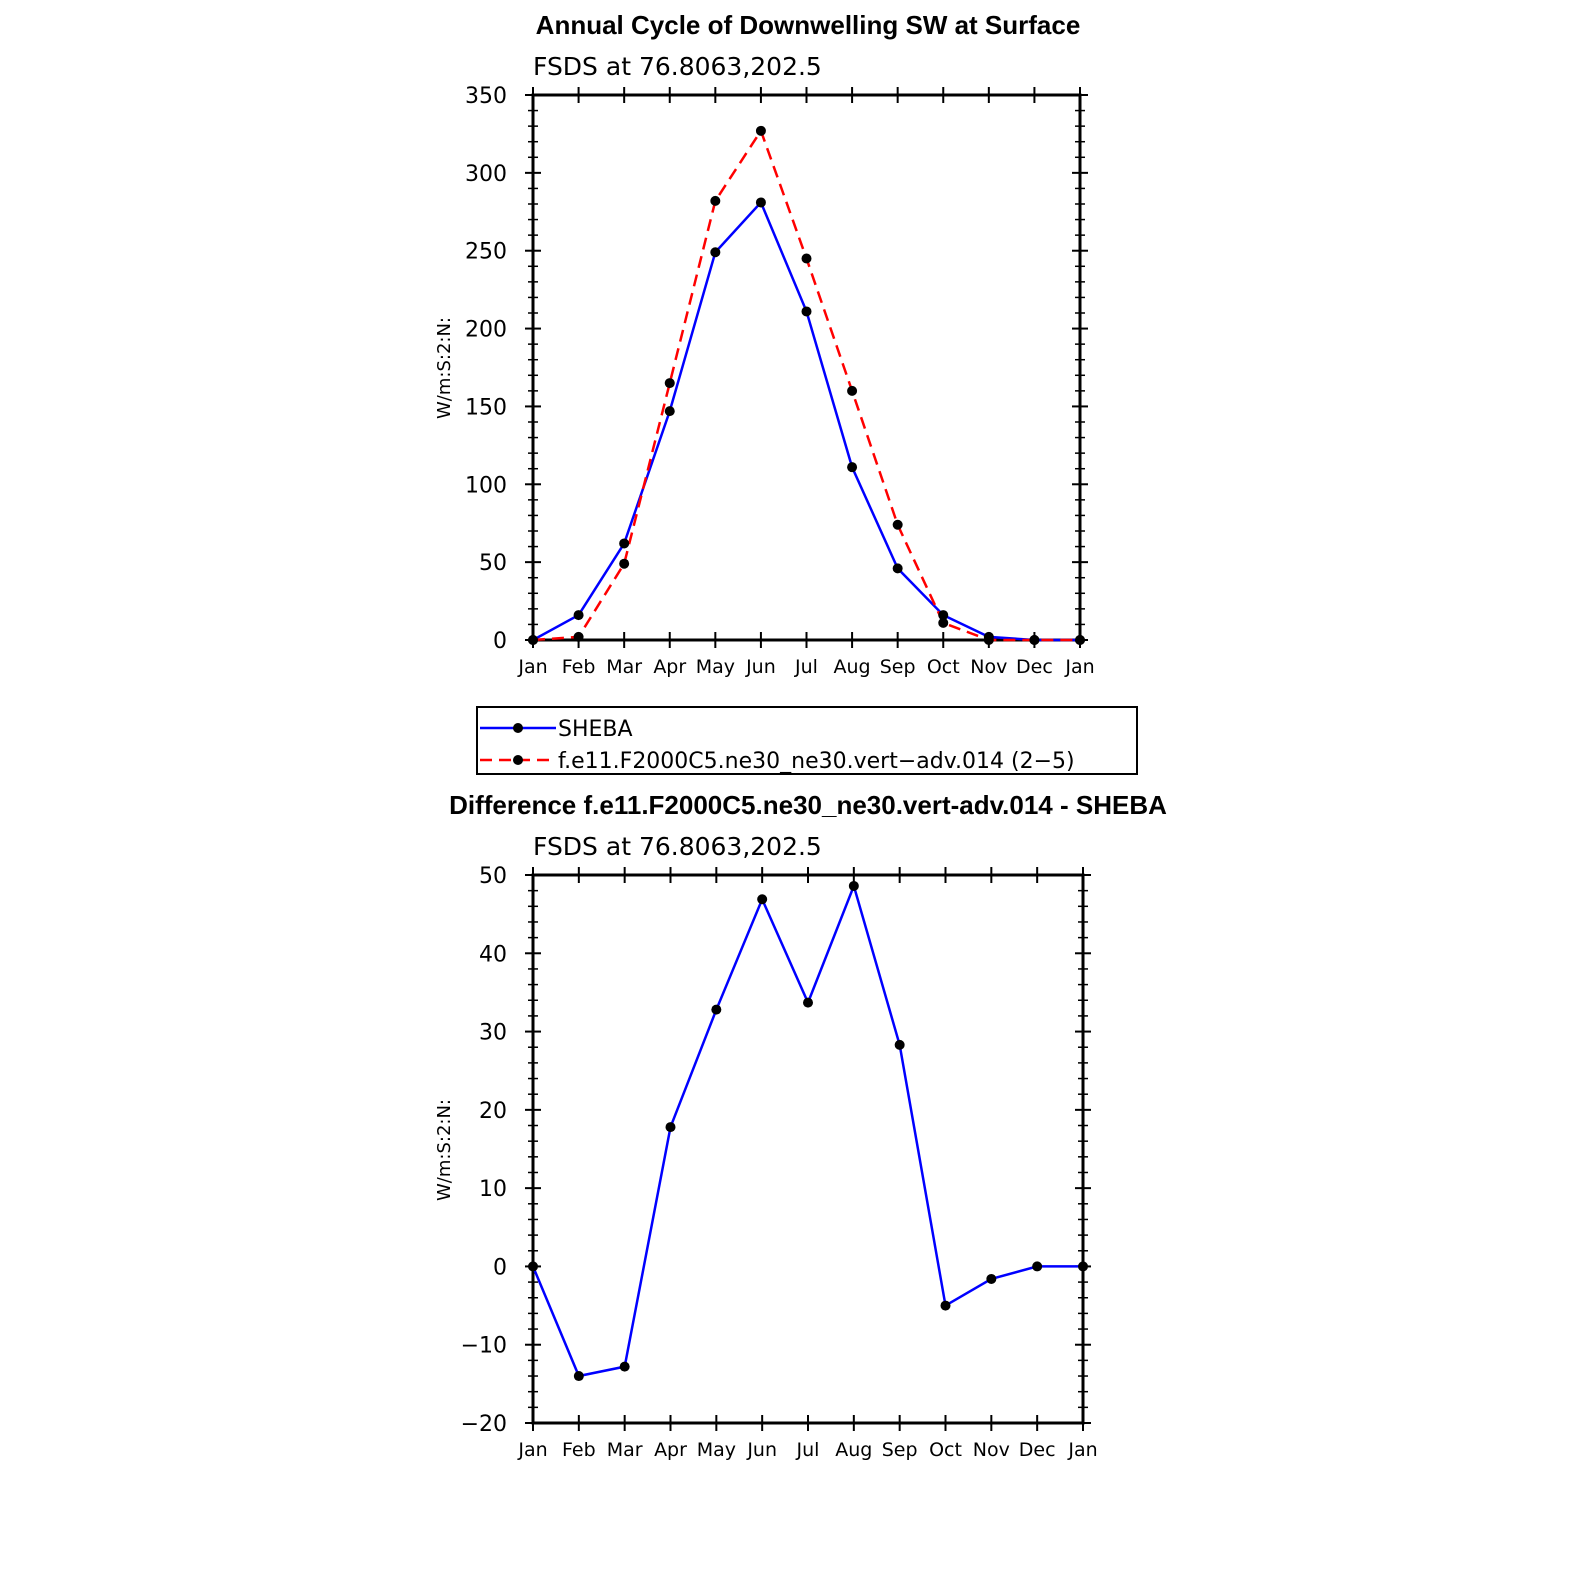 The width and height of the screenshot is (1575, 1575). What do you see at coordinates (518, 728) in the screenshot?
I see `legend-marker-sheba` at bounding box center [518, 728].